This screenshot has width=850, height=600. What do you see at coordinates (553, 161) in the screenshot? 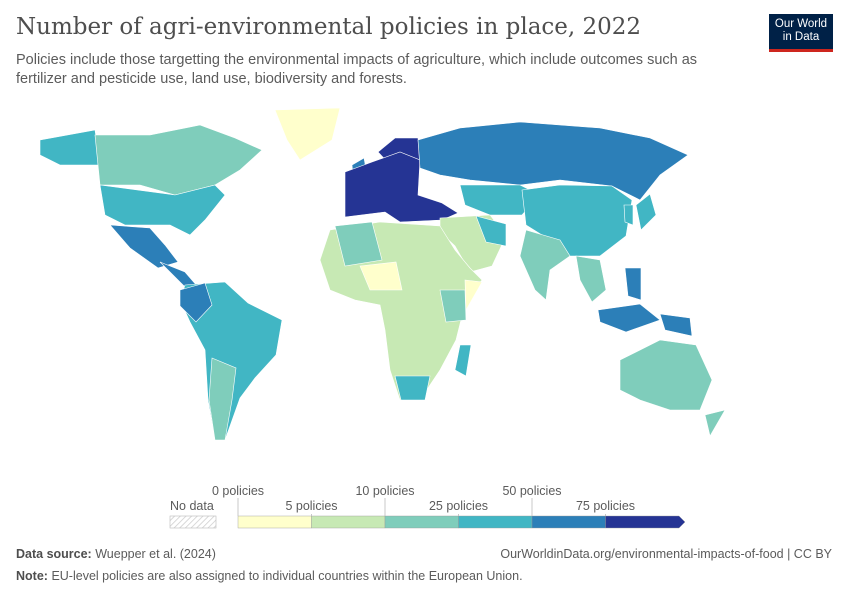
I see `region-russia` at bounding box center [553, 161].